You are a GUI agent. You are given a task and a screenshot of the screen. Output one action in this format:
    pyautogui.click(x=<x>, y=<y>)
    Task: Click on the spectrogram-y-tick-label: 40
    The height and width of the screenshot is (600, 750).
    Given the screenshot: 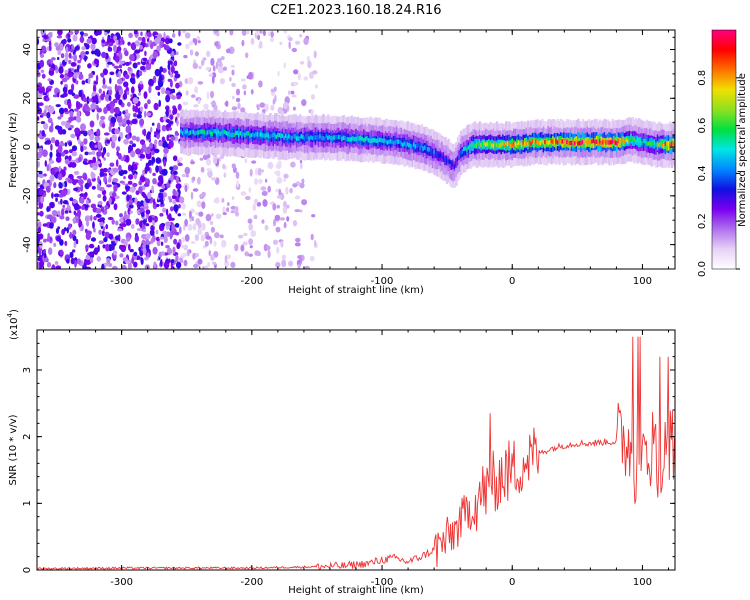 What is the action you would take?
    pyautogui.click(x=27, y=49)
    